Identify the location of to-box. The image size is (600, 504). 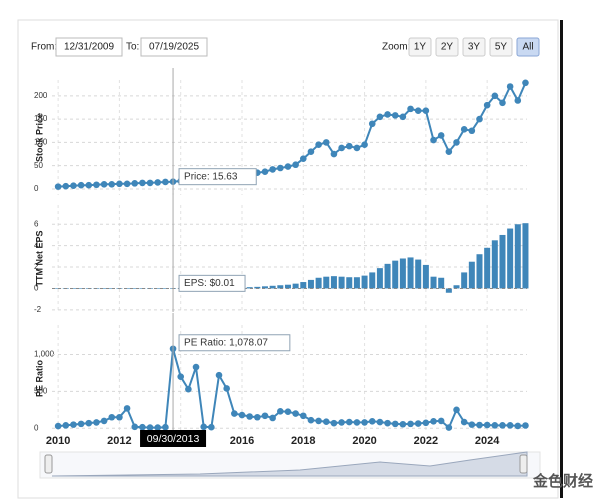
(174, 47).